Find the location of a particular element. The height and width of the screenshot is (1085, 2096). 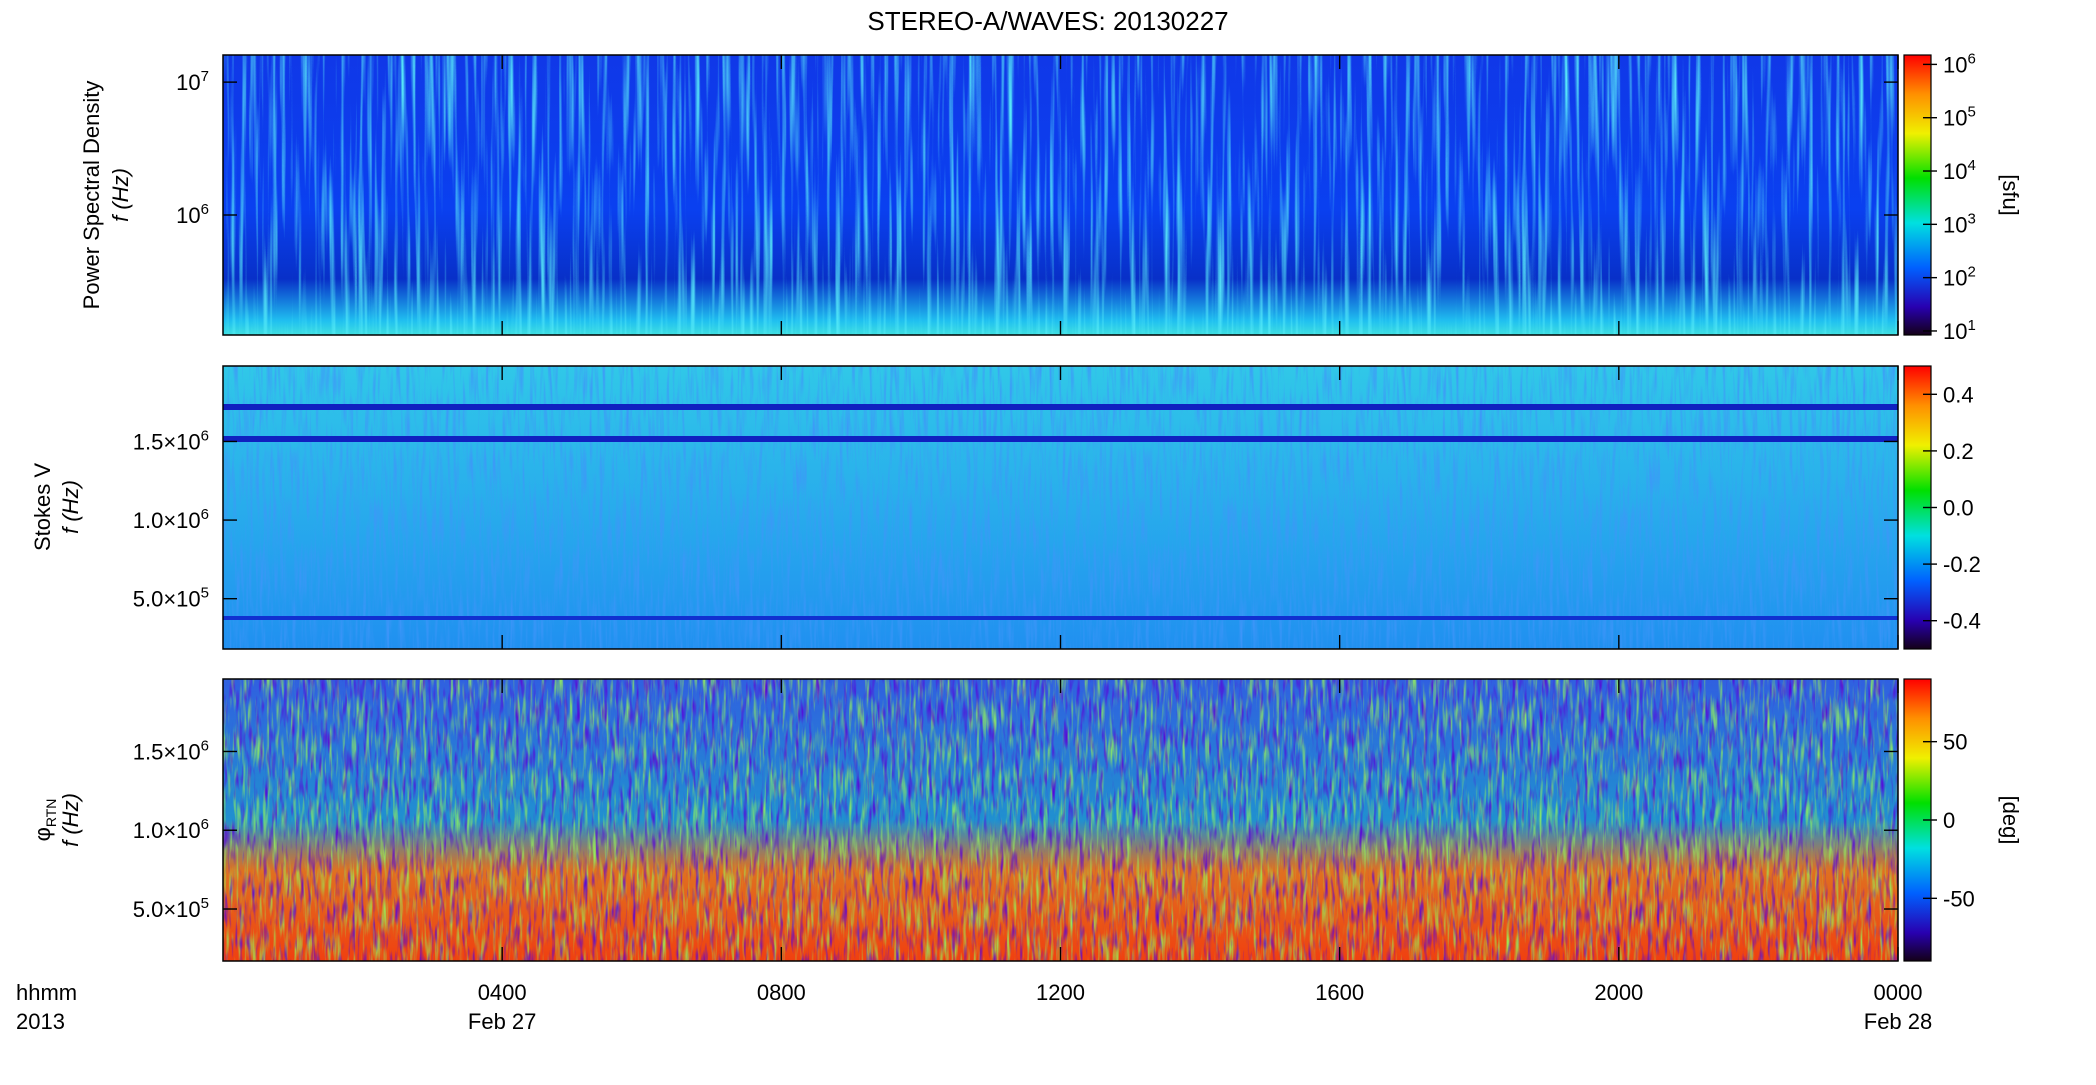

x-tick-label: 0800 is located at coordinates (781, 992).